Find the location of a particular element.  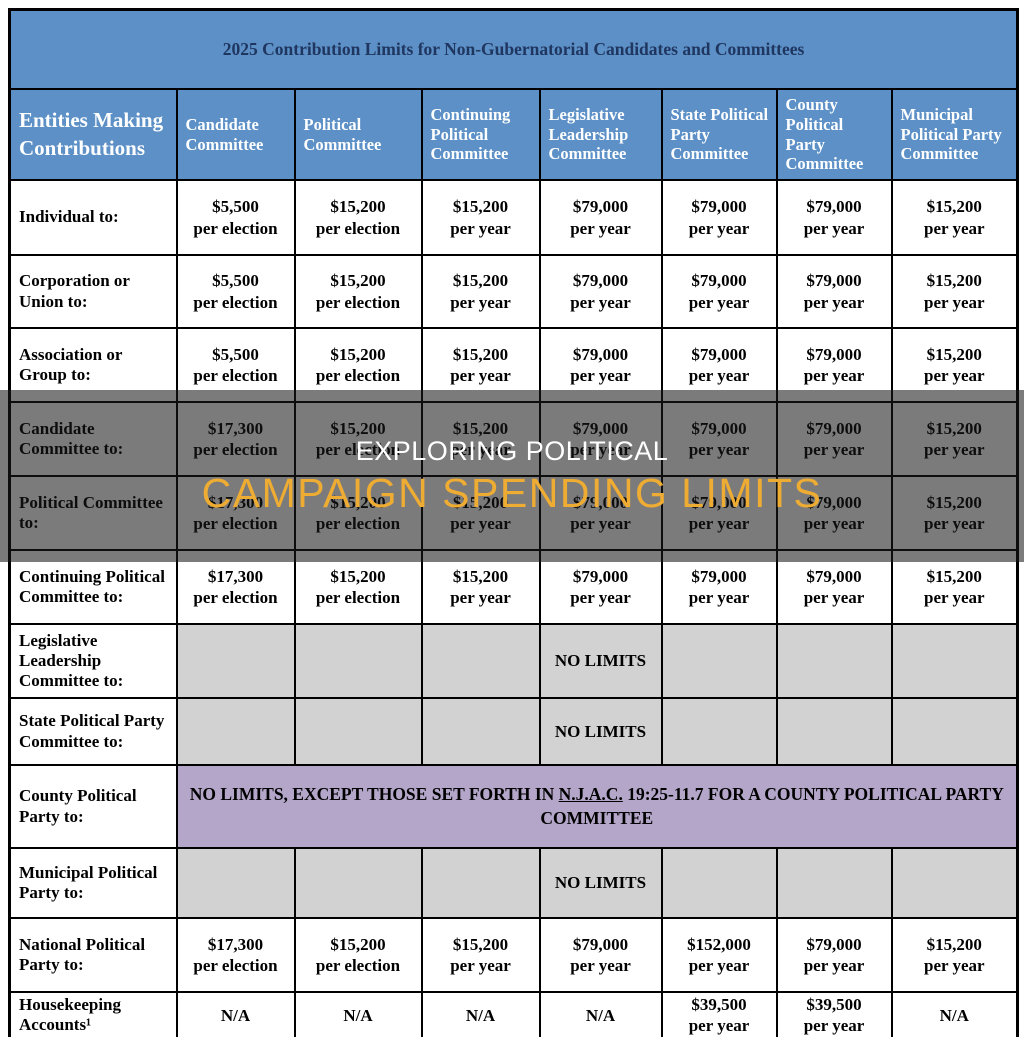

data-cell: $17,300 per election is located at coordinates (235, 955).